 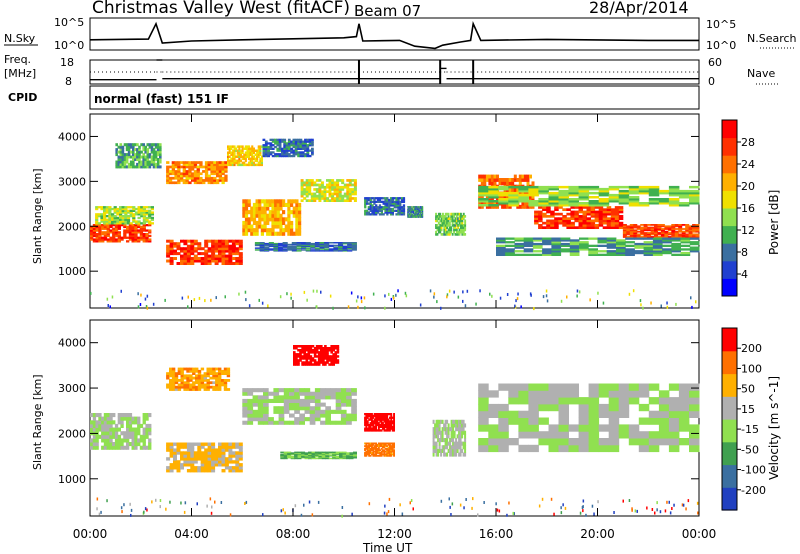 I want to click on nsky-tick-right-bottom: 10^0, so click(x=721, y=45).